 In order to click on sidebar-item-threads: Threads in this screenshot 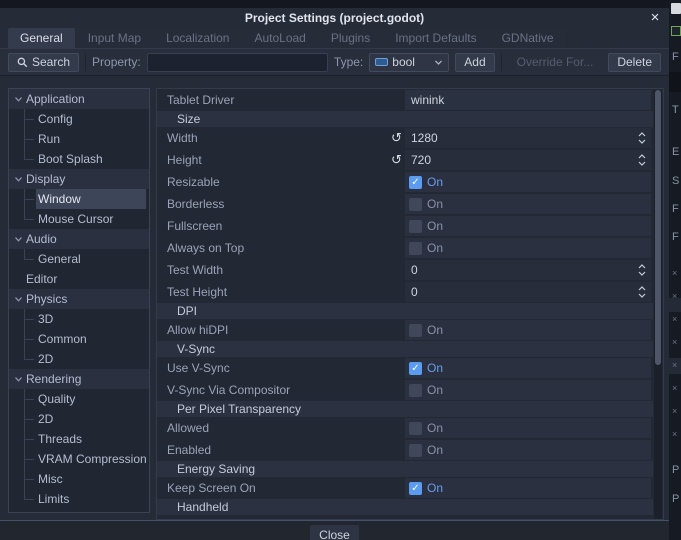, I will do `click(79, 439)`.